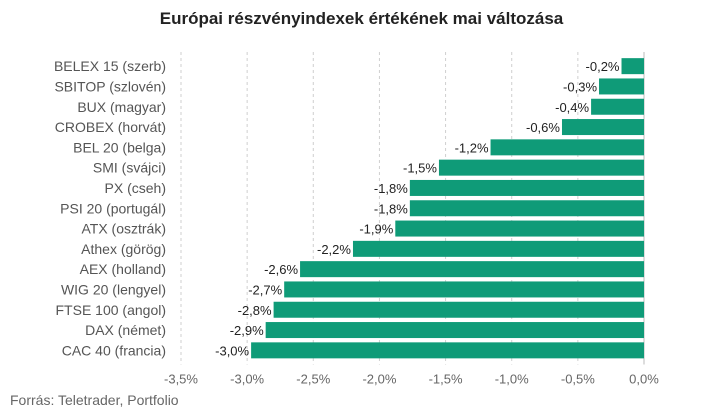 The width and height of the screenshot is (723, 416). Describe the element at coordinates (580, 86) in the screenshot. I see `value-label: -0,3%` at that location.